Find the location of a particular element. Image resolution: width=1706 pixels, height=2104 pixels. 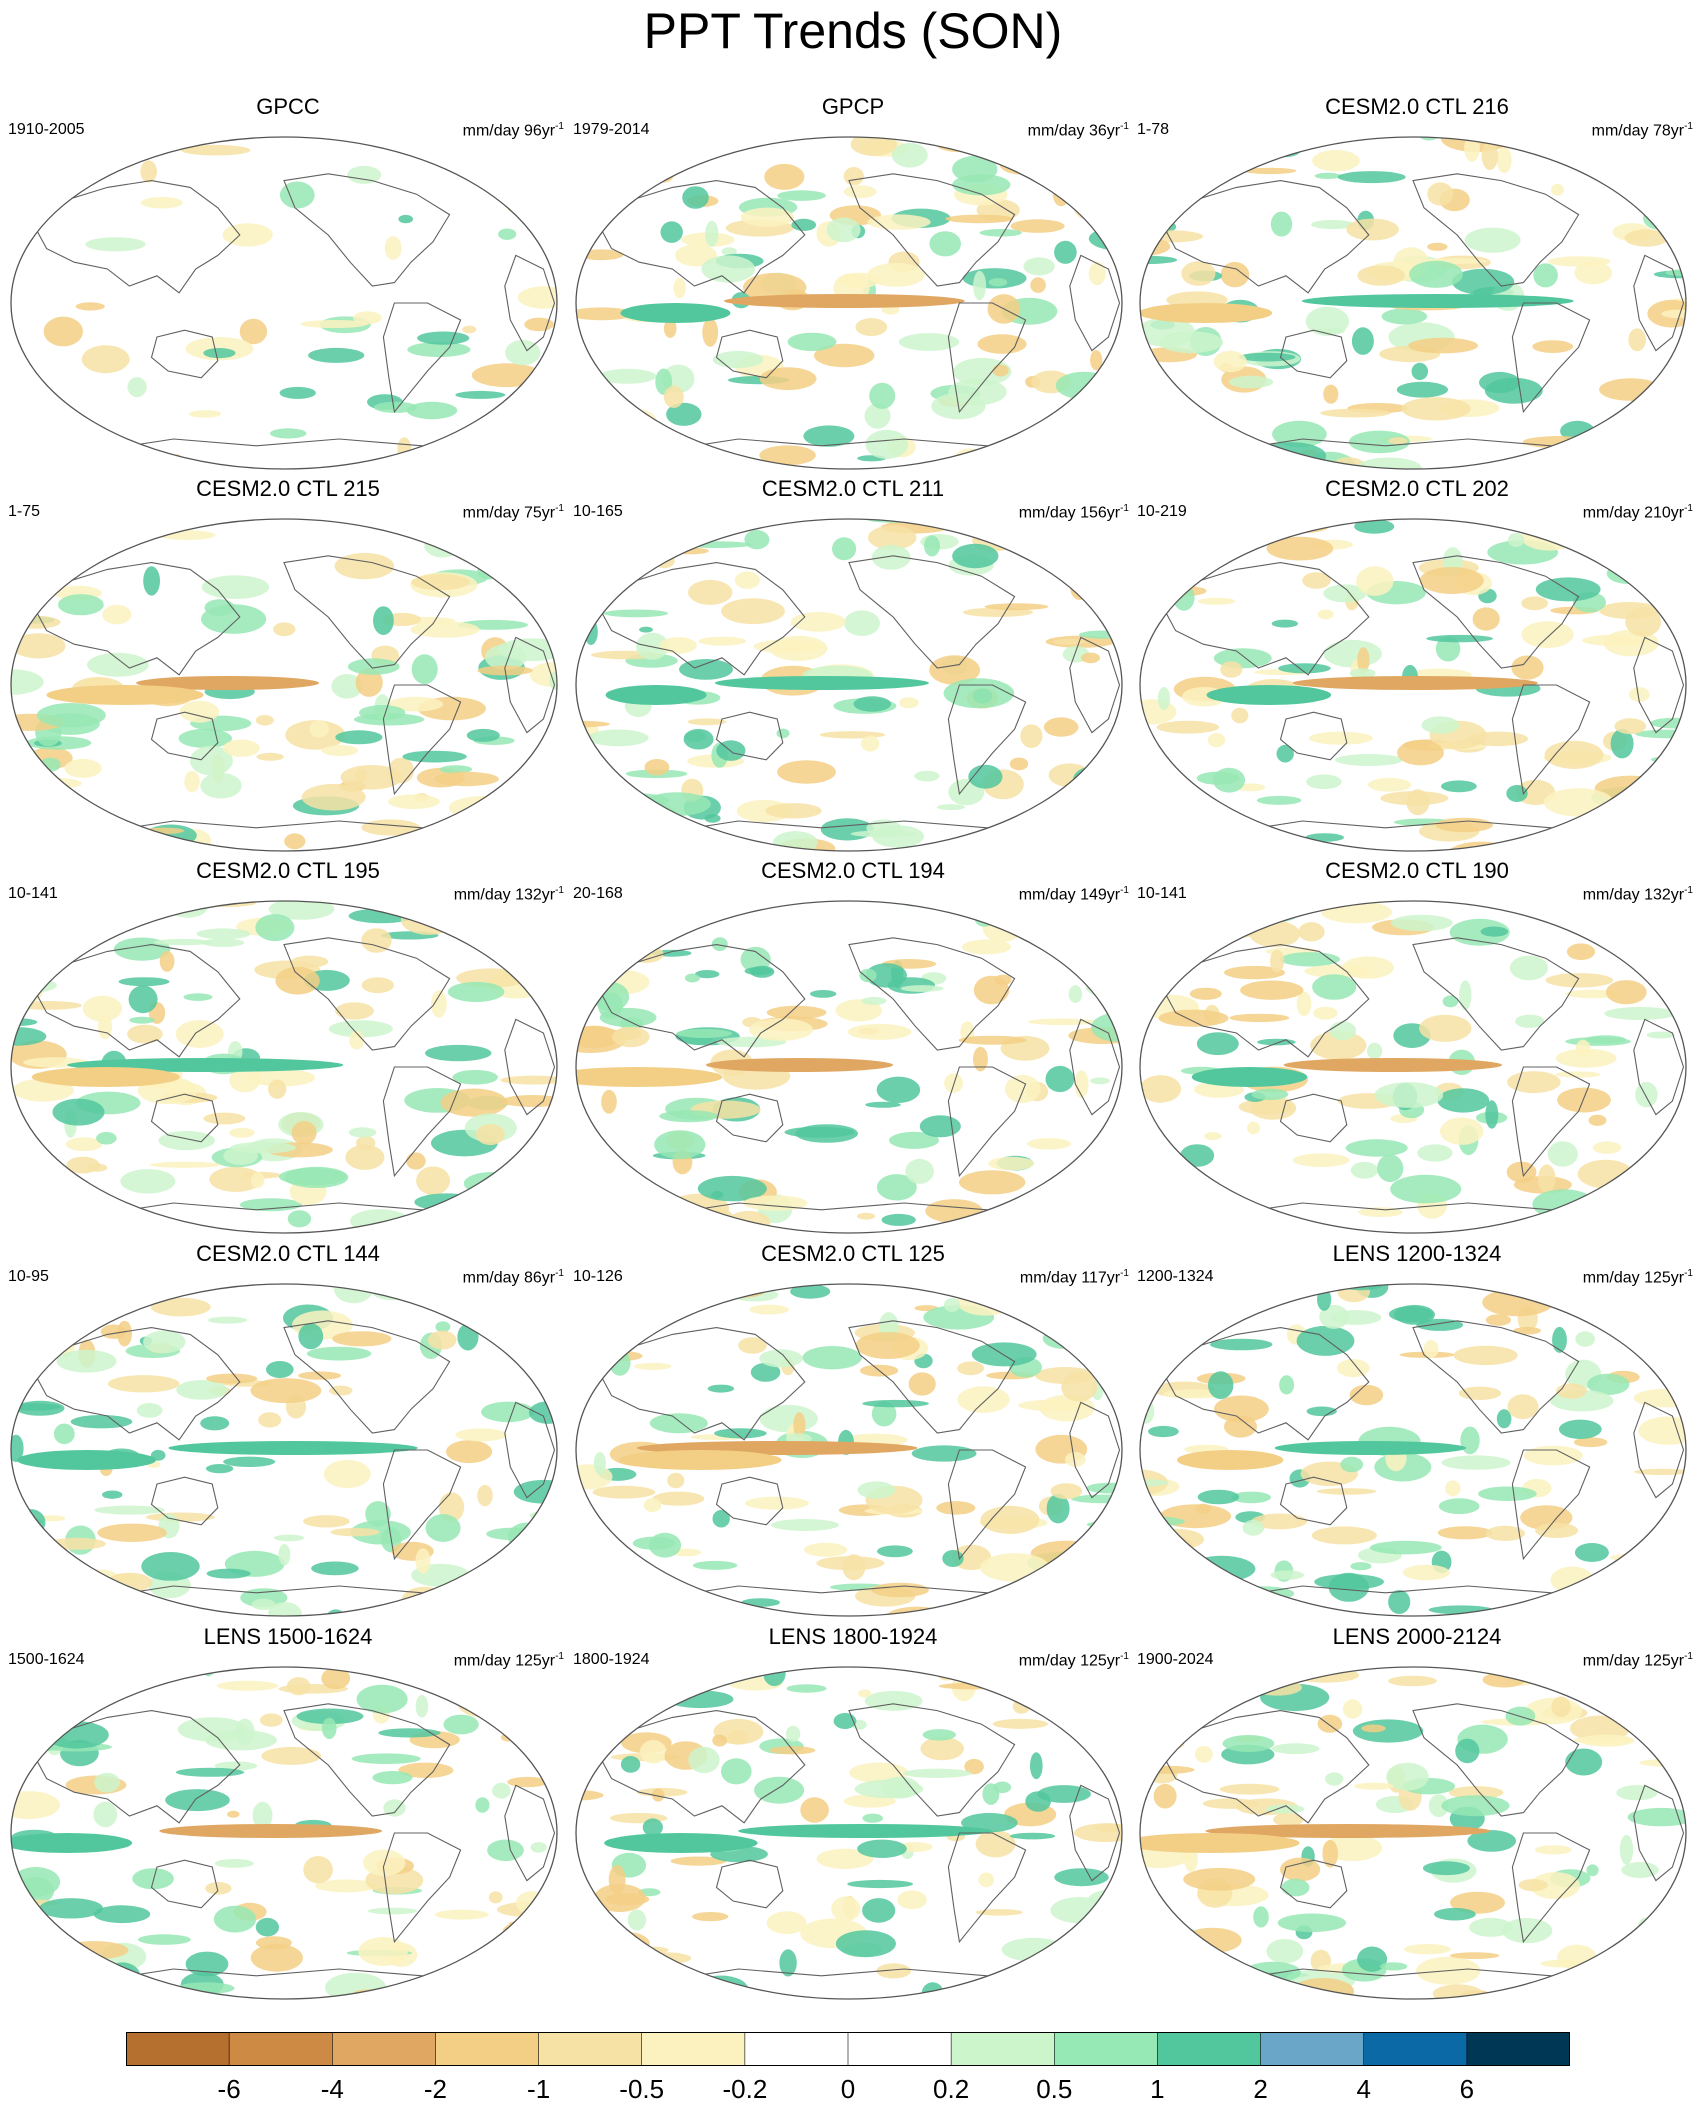

panel-title: CESM2.0 CTL 211 is located at coordinates (853, 488).